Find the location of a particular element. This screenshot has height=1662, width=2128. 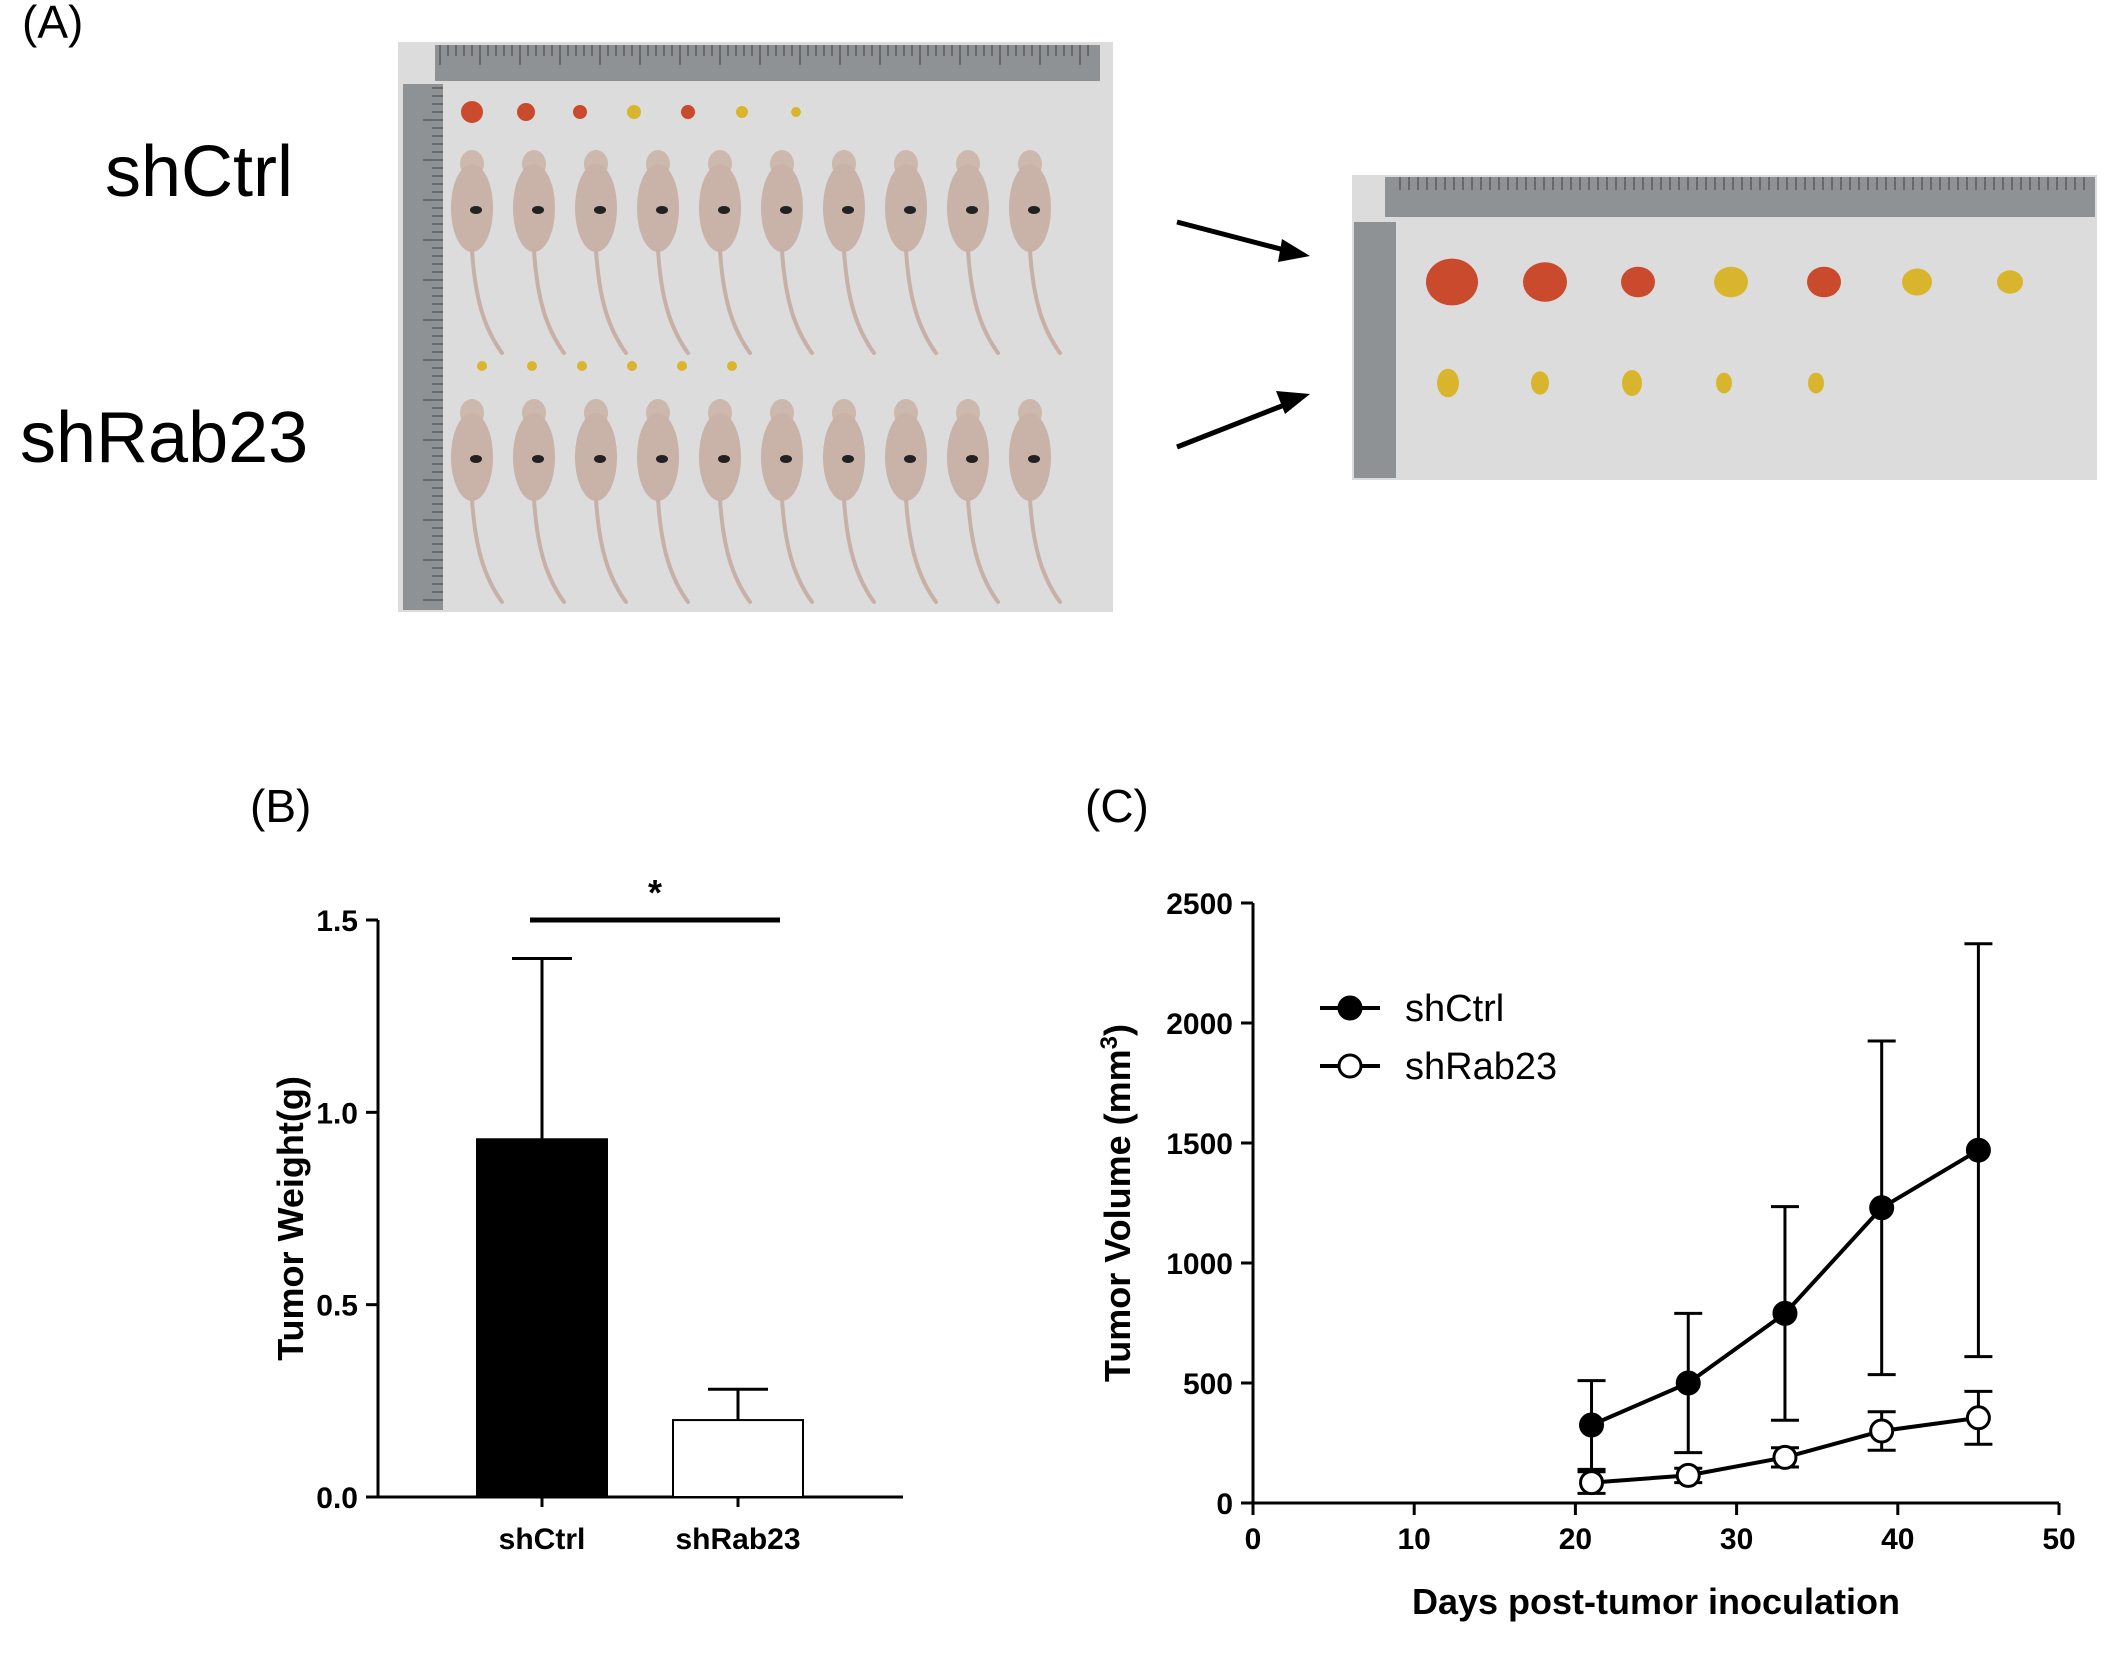

y-tick-label: 500 is located at coordinates (1208, 1384).